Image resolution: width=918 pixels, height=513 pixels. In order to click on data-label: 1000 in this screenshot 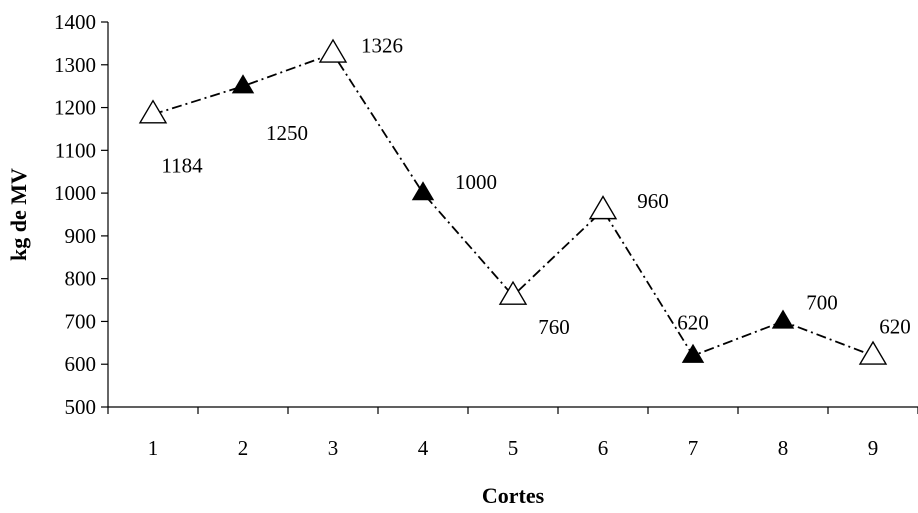, I will do `click(476, 182)`.